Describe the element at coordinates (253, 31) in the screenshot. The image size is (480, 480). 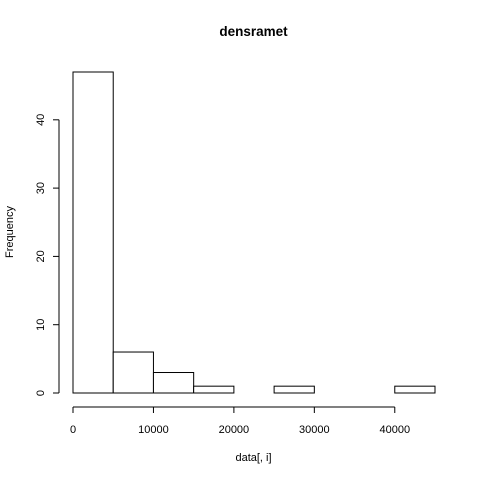
I see `chart-title: densramet` at that location.